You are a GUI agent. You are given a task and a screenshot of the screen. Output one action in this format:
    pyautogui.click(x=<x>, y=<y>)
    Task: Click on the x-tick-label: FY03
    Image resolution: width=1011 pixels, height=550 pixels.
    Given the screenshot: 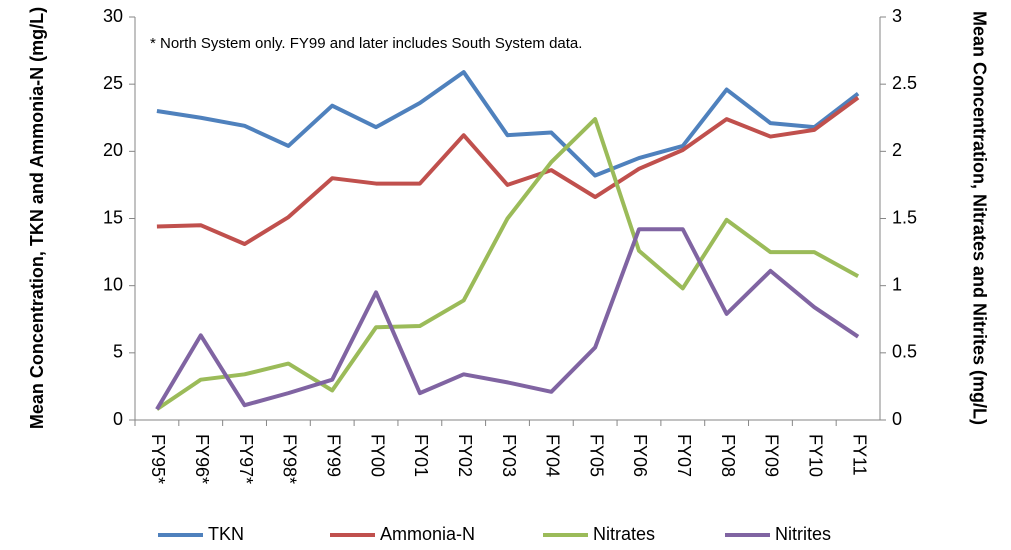 What is the action you would take?
    pyautogui.click(x=509, y=455)
    